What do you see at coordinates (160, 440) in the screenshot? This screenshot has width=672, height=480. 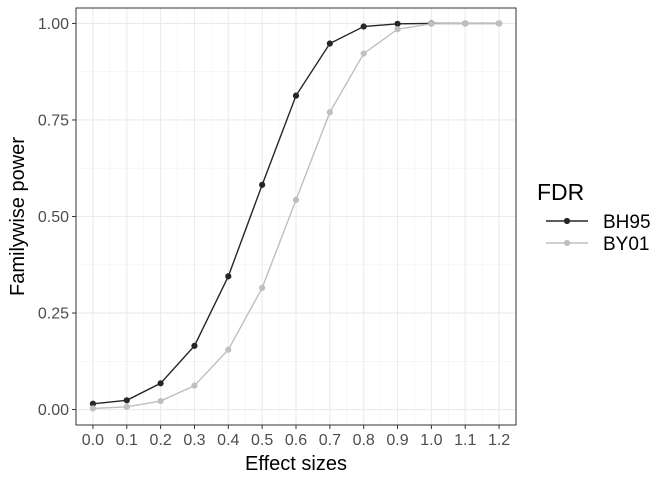 I see `x-tick-label: 0.2` at bounding box center [160, 440].